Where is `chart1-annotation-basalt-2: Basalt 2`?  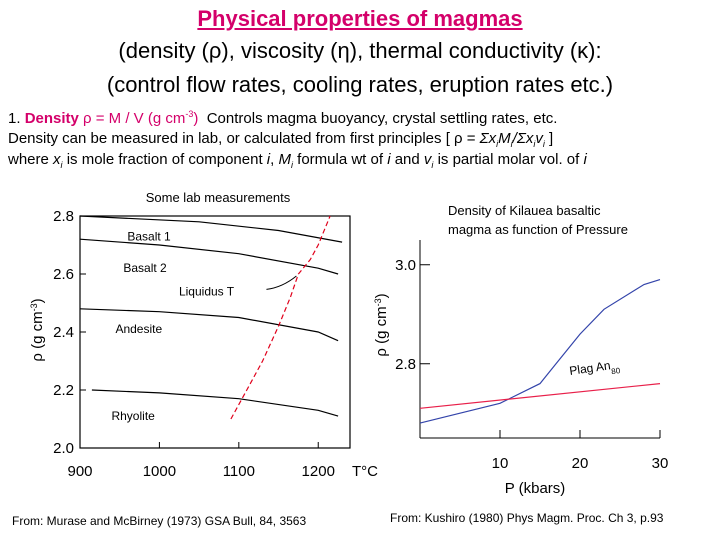 chart1-annotation-basalt-2: Basalt 2 is located at coordinates (145, 268).